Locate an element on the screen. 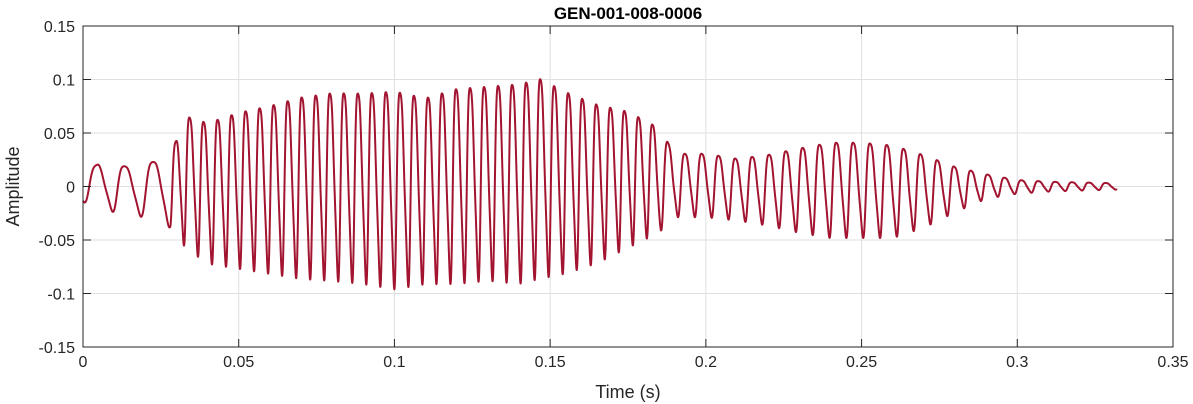 Image resolution: width=1193 pixels, height=404 pixels. y-tick-label: 0 is located at coordinates (70, 188).